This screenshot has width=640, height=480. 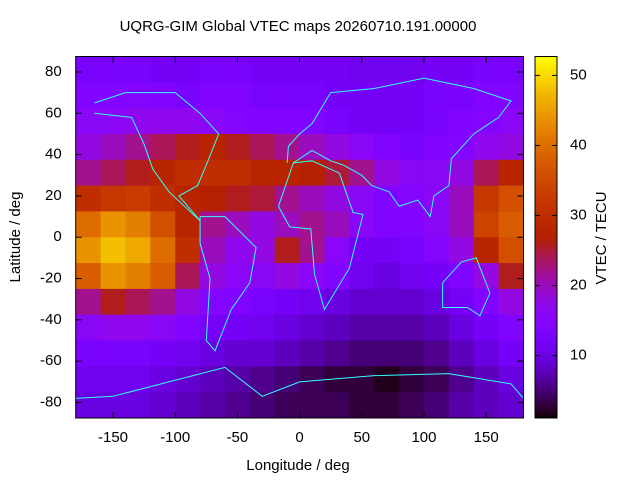 What do you see at coordinates (578, 74) in the screenshot?
I see `colorbar-tick-label: 50` at bounding box center [578, 74].